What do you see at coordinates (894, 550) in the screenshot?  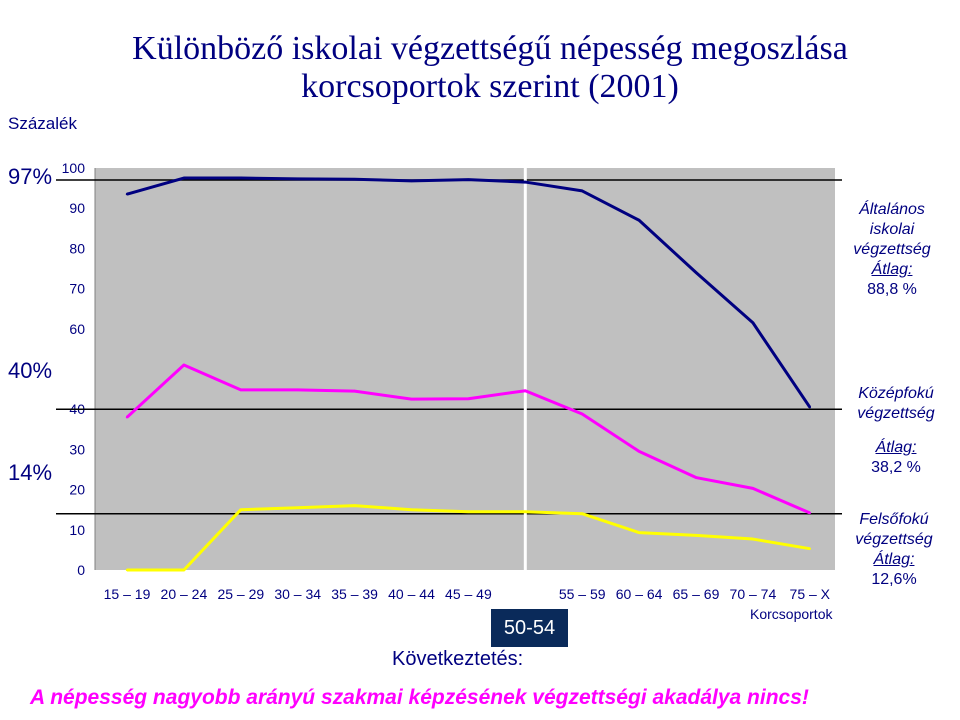 I see `legend-higher: Felsőfokú végzettség Átlag: 12,6%` at bounding box center [894, 550].